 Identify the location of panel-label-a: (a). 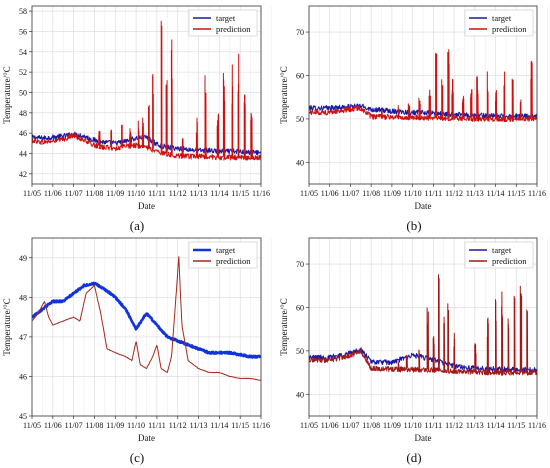
(137, 225).